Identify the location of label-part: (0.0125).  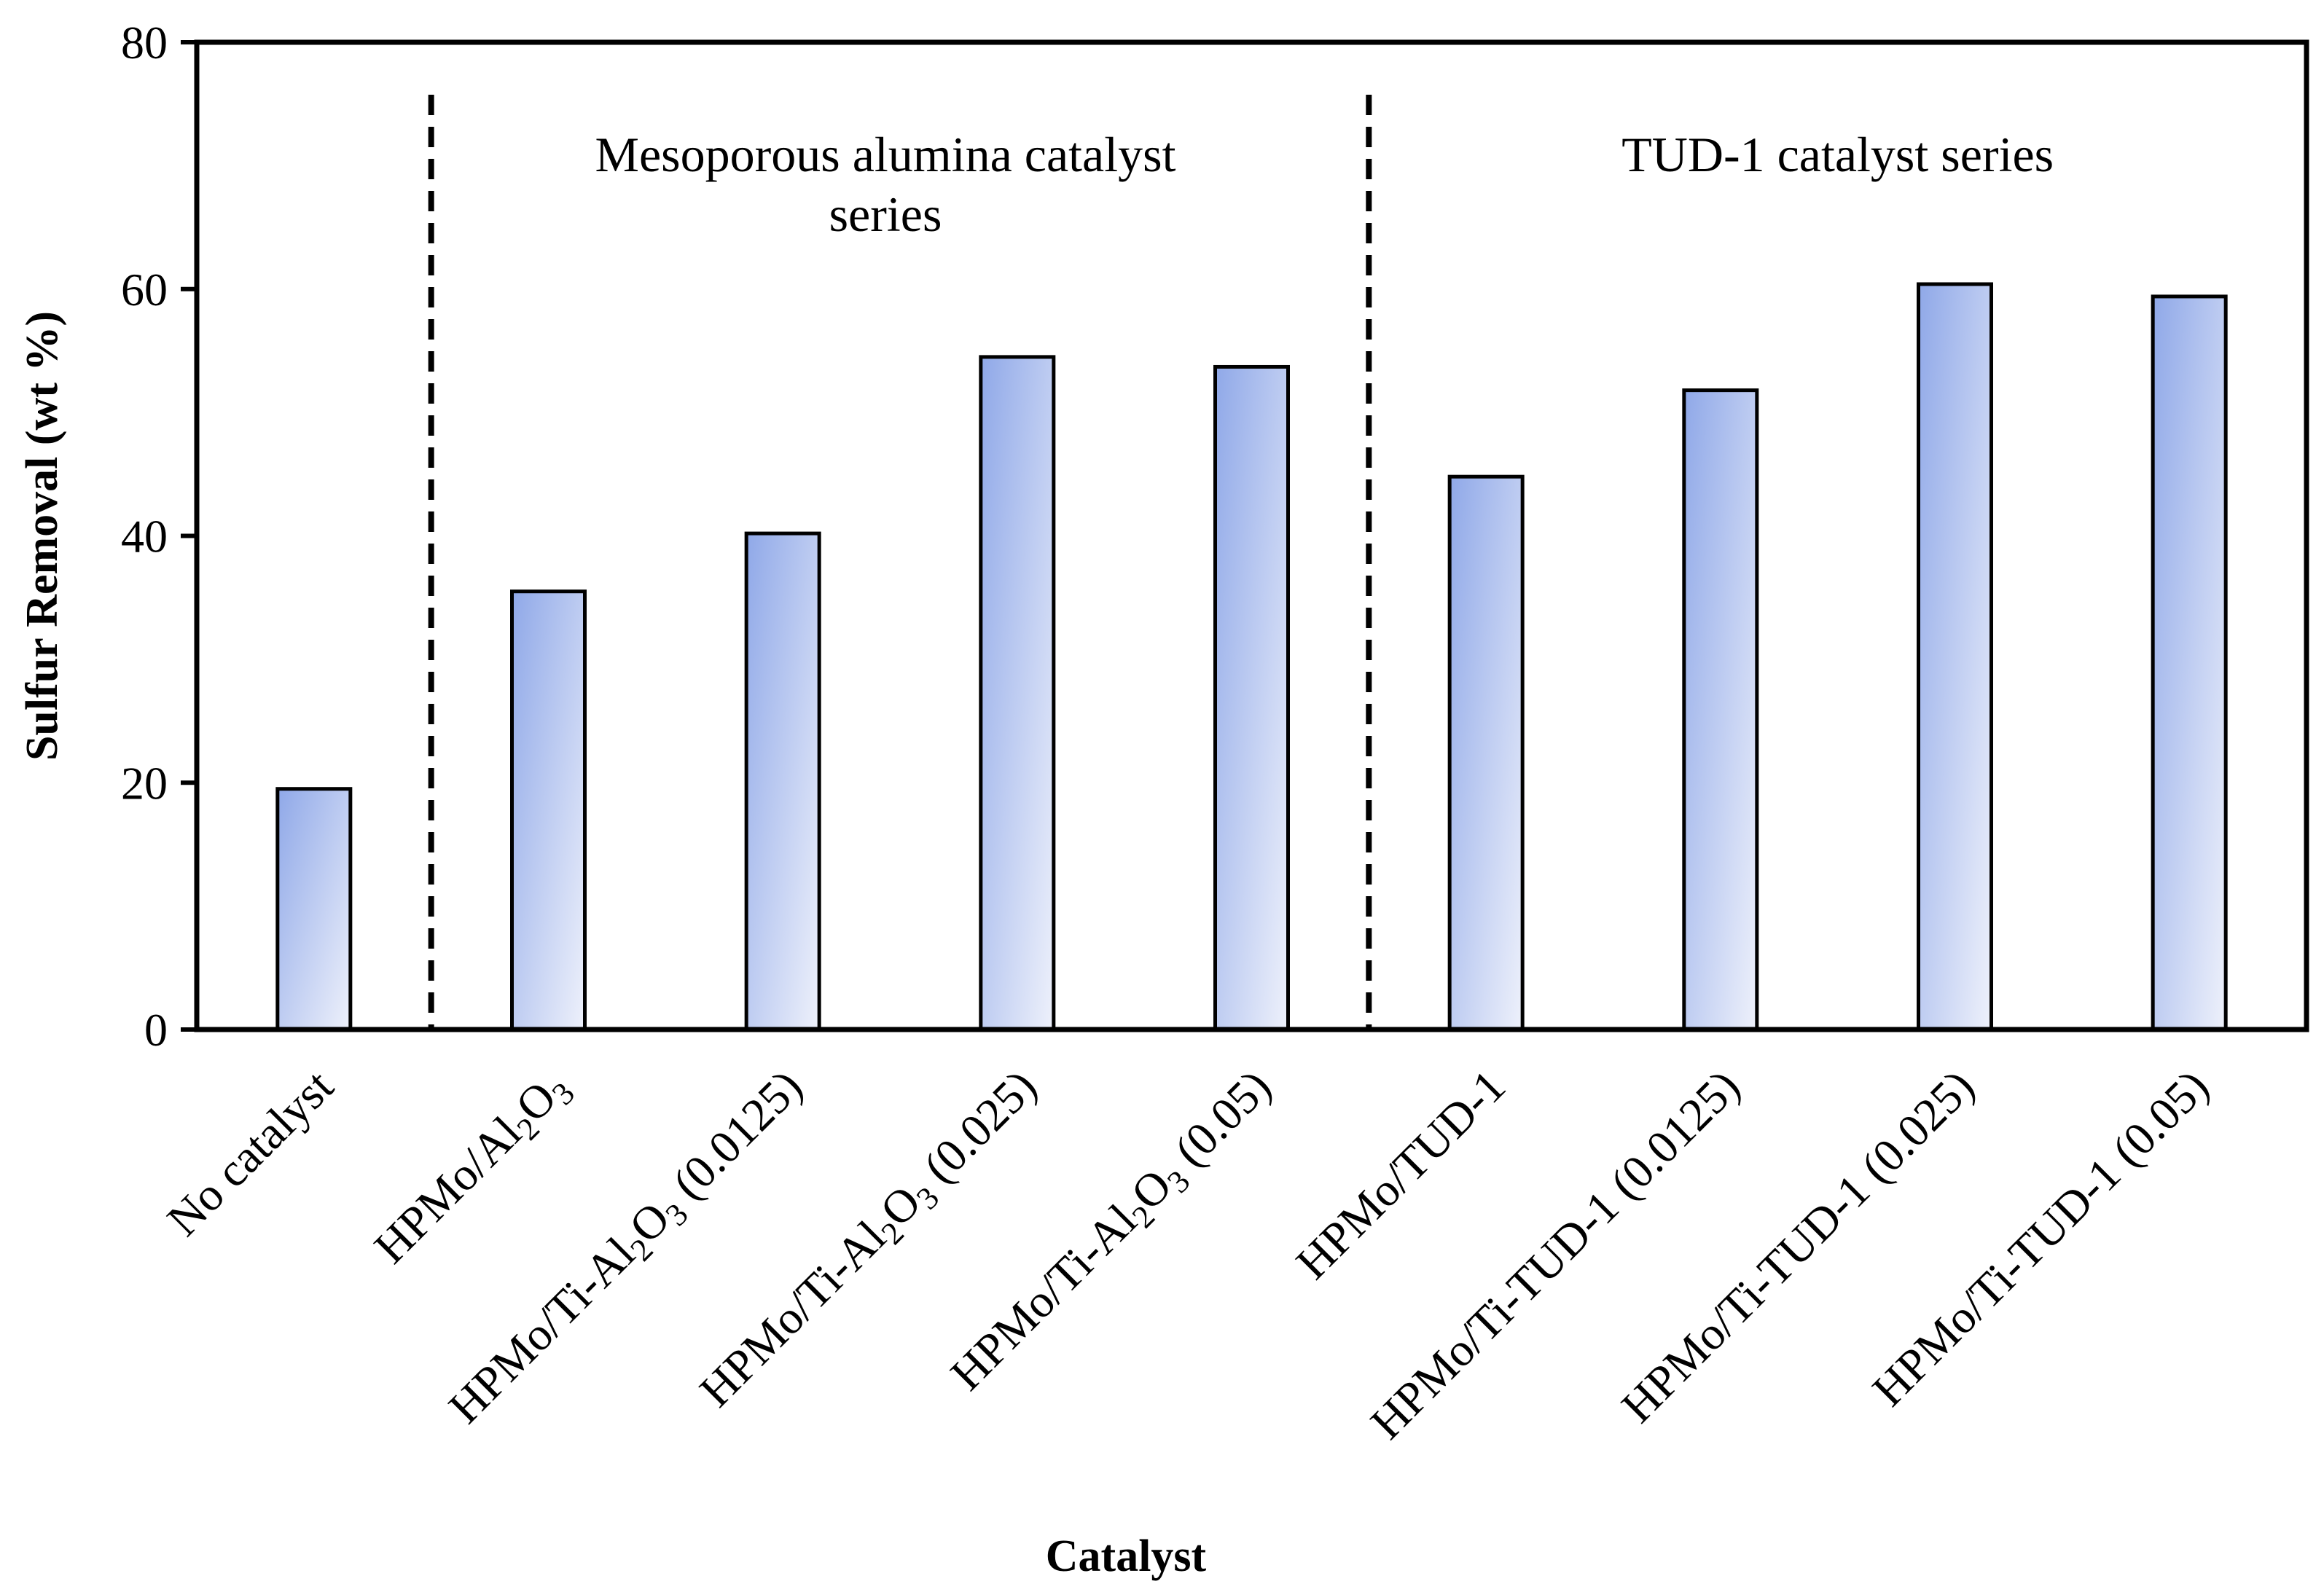
(733, 1139).